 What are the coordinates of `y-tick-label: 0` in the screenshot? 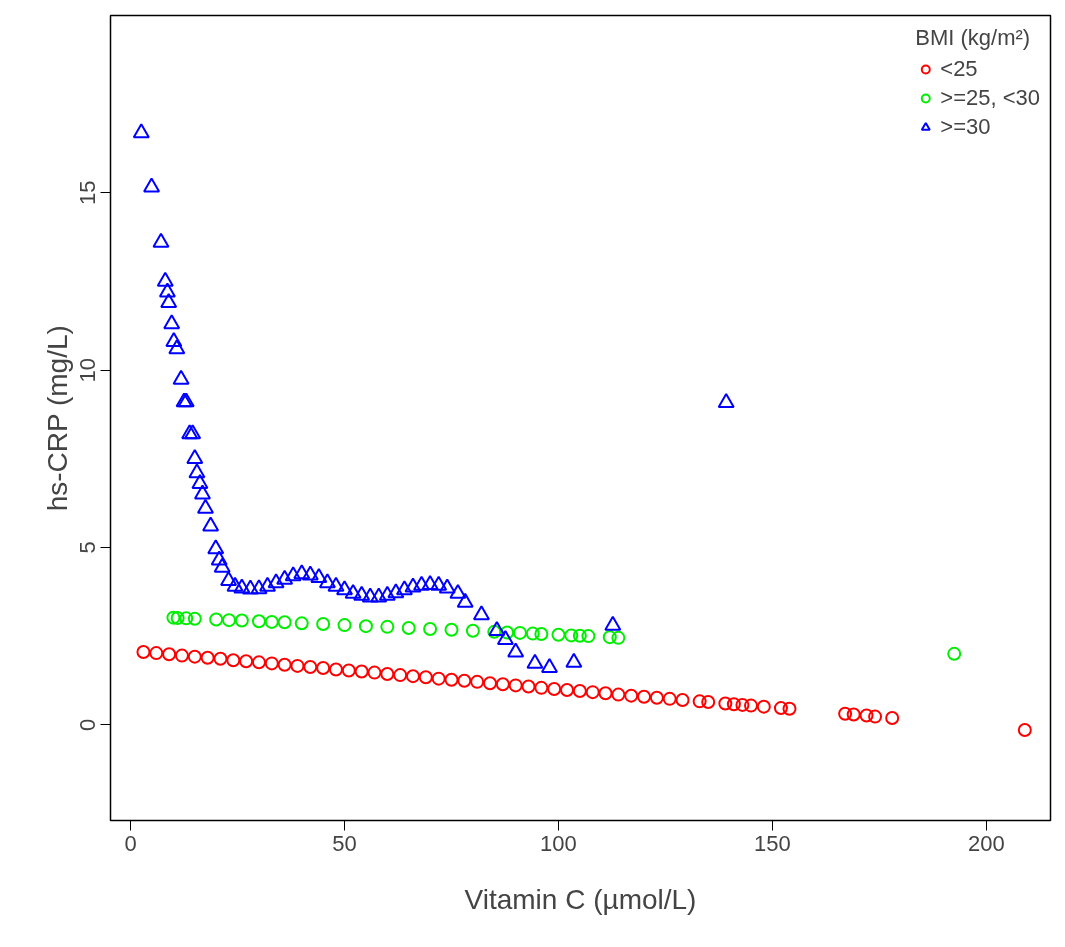 It's located at (88, 724).